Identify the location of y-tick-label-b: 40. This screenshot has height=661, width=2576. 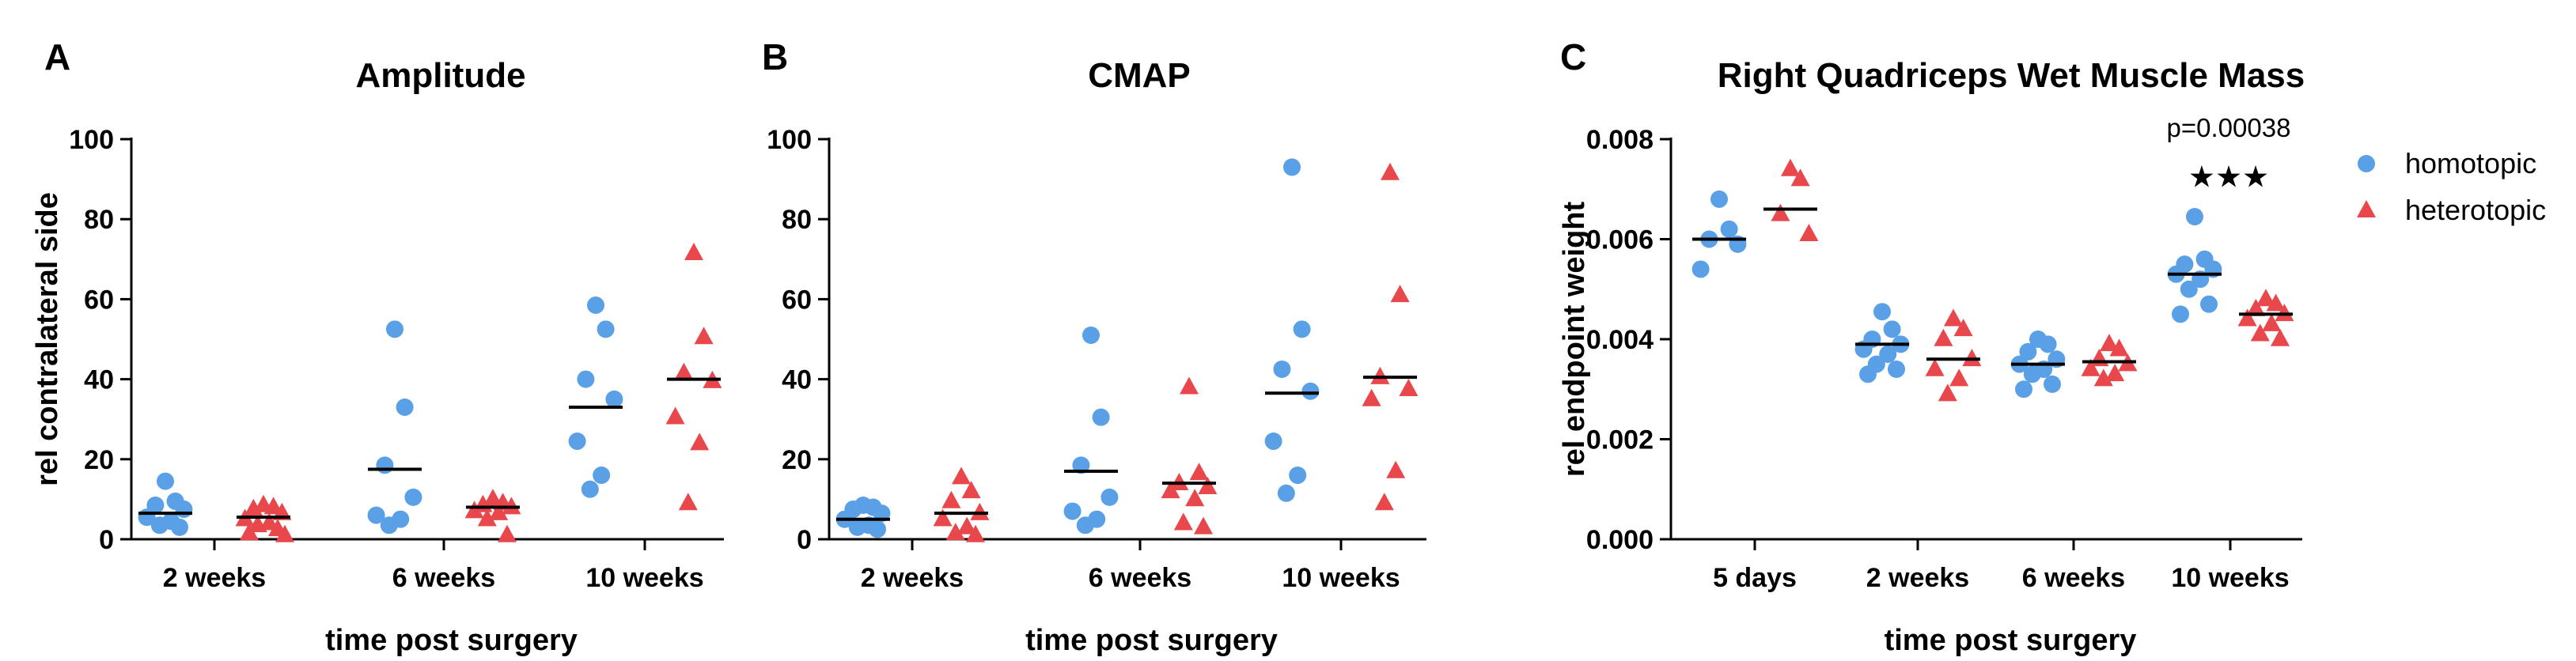
(797, 380).